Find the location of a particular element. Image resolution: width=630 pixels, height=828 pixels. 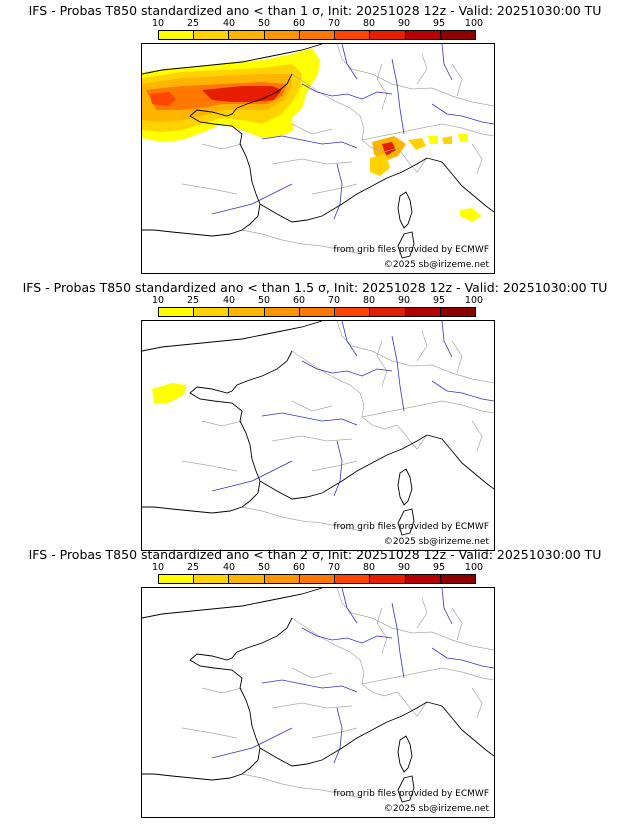

map-svg is located at coordinates (318, 695).